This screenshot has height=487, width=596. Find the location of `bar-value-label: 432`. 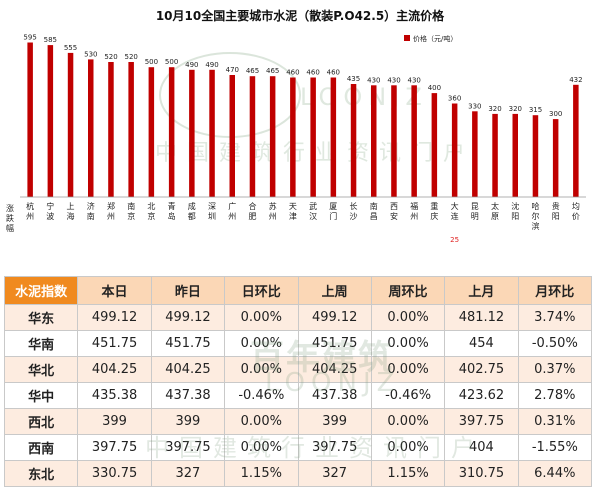

bar-value-label: 432 is located at coordinates (575, 80).